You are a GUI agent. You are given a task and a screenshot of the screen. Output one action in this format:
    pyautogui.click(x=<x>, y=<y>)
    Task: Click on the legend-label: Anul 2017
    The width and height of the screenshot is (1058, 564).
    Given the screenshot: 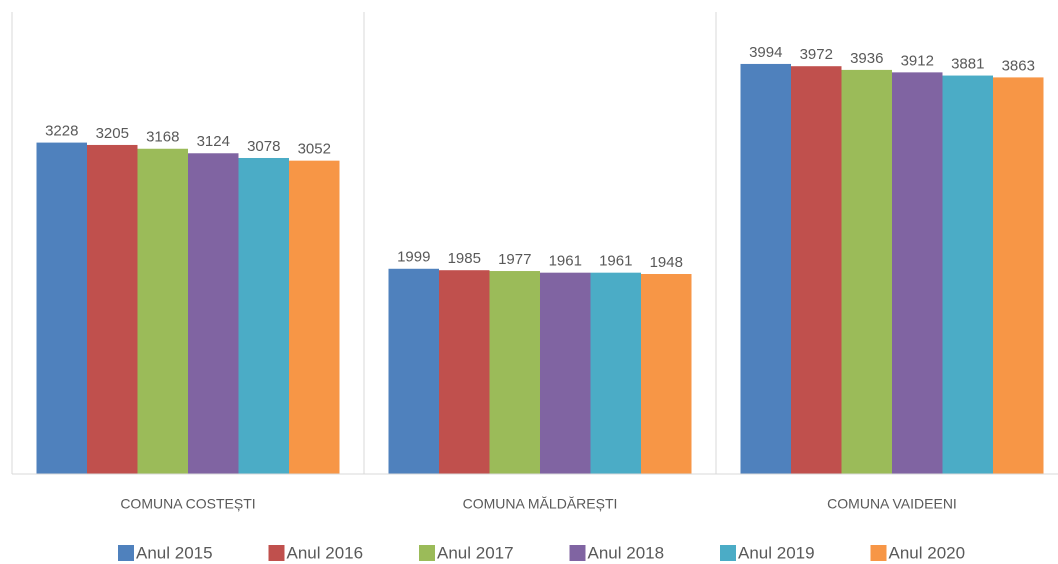 What is the action you would take?
    pyautogui.click(x=475, y=552)
    